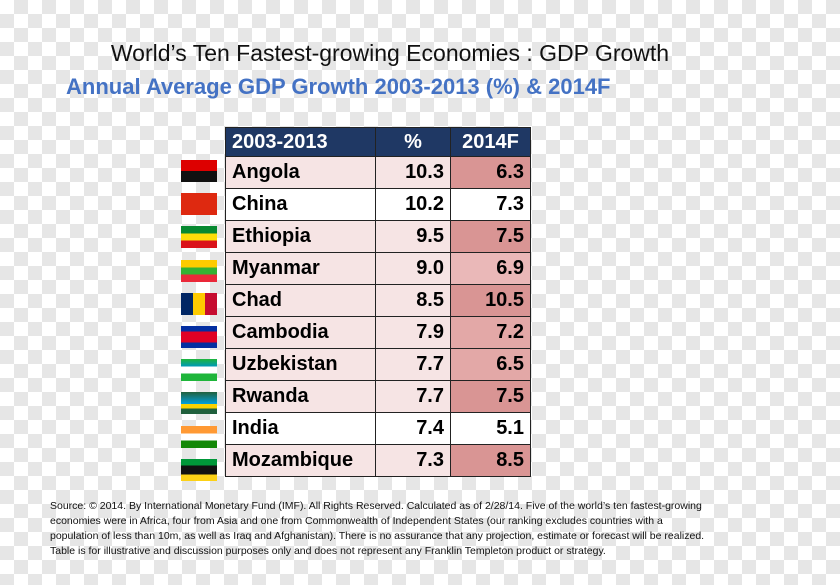  Describe the element at coordinates (300, 364) in the screenshot. I see `country-cell: Uzbekistan` at that location.